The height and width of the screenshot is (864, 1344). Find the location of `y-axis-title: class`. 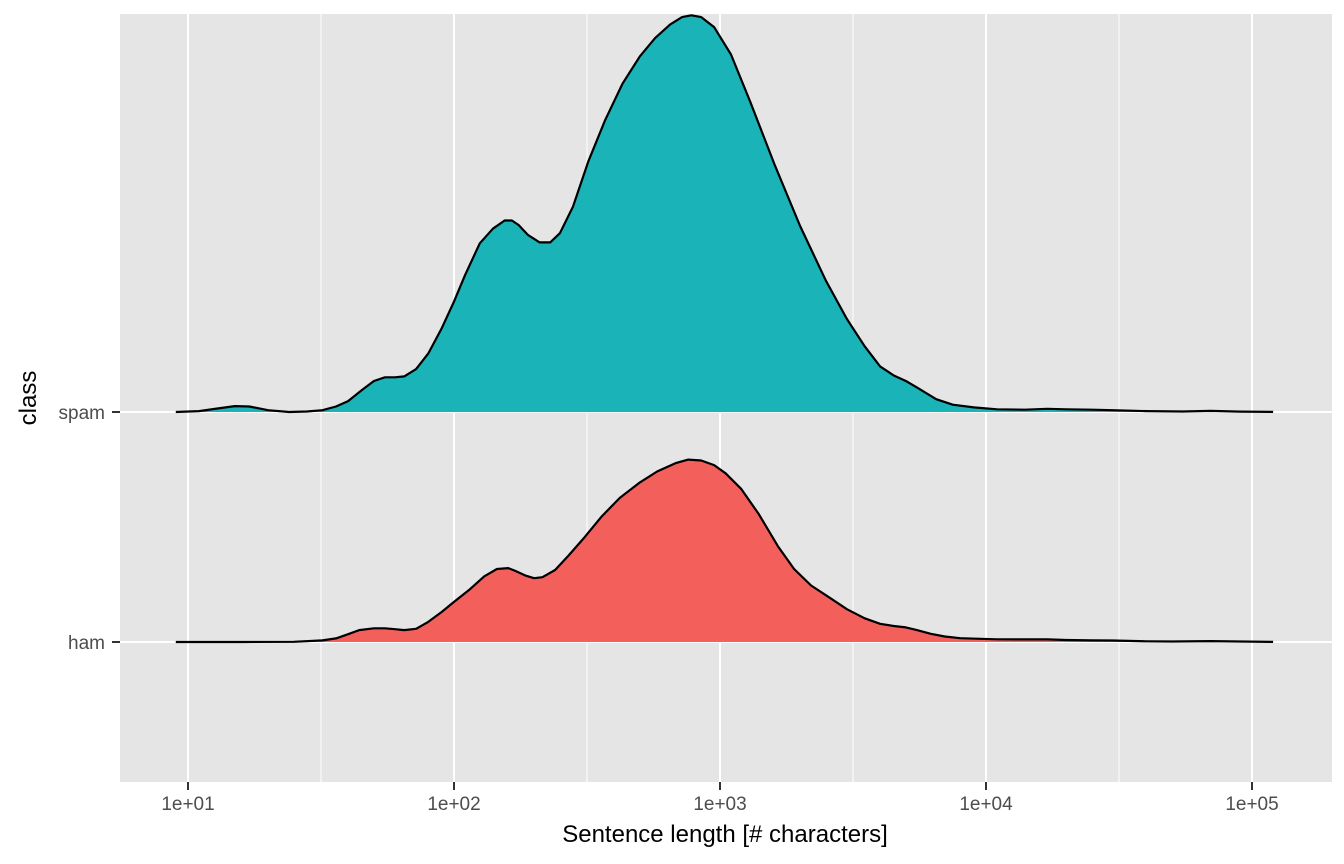

y-axis-title: class is located at coordinates (28, 398).